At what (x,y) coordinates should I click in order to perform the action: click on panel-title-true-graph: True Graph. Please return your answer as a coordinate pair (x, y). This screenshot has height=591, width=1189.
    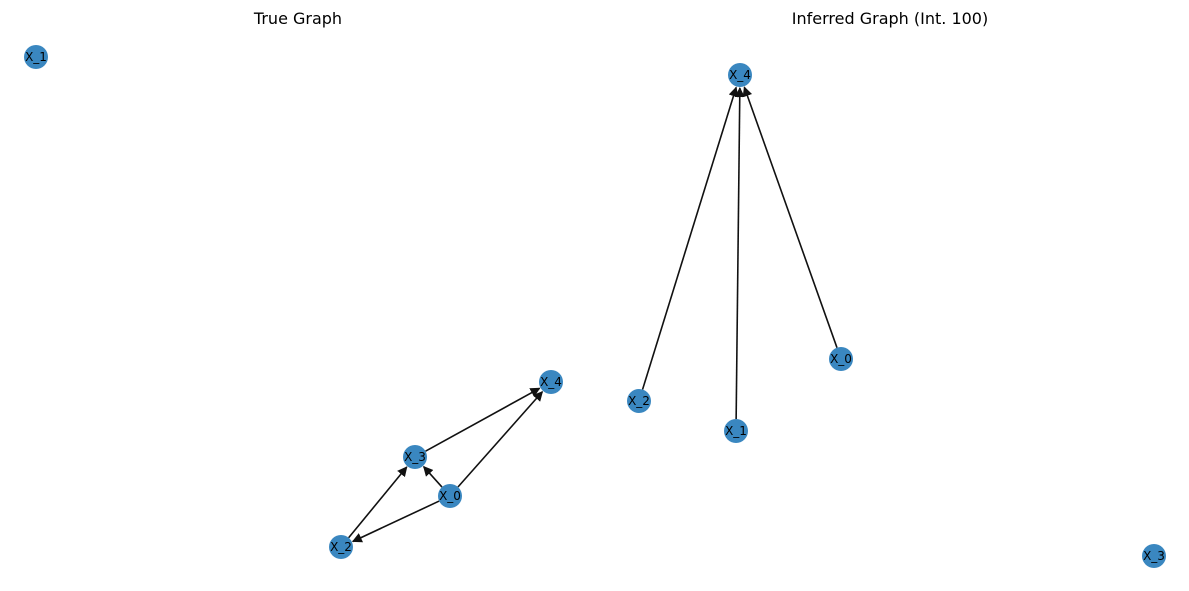
    Looking at the image, I should click on (297, 18).